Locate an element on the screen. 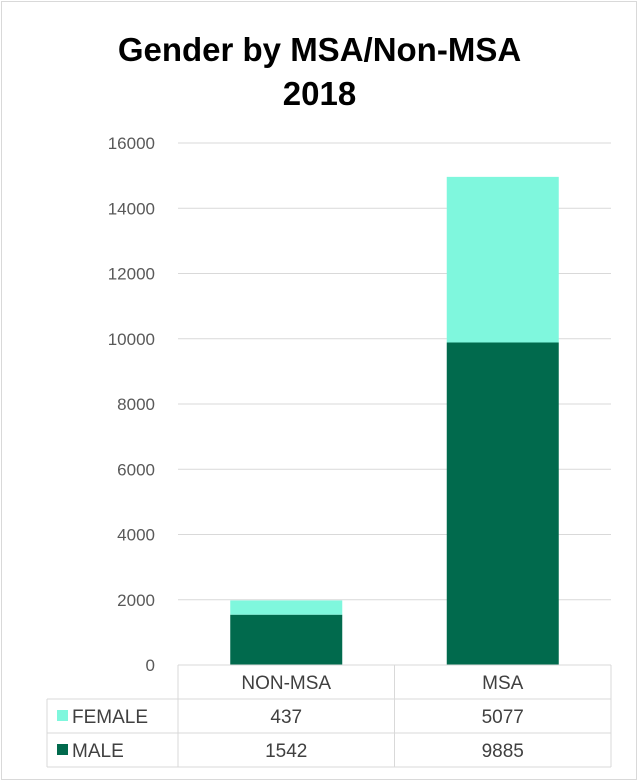 Image resolution: width=639 pixels, height=782 pixels. legend-label: FEMALE is located at coordinates (110, 717).